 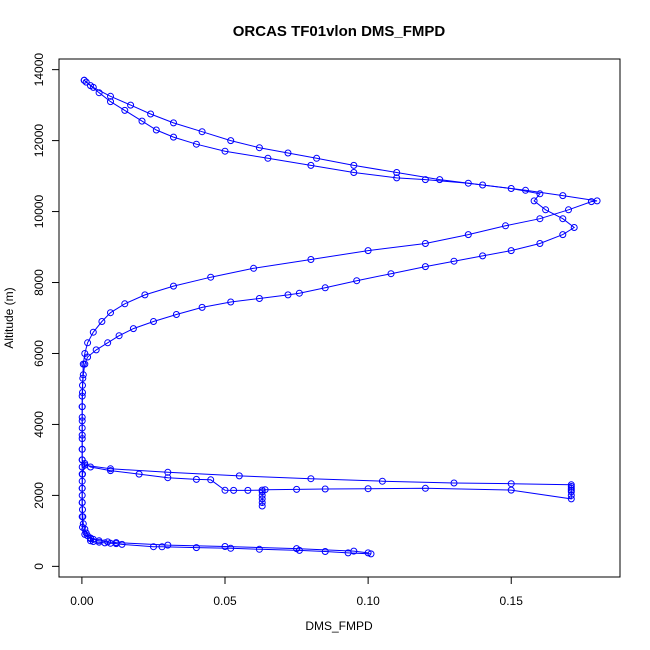 What do you see at coordinates (339, 626) in the screenshot?
I see `x-axis-label: DMS_FMPD` at bounding box center [339, 626].